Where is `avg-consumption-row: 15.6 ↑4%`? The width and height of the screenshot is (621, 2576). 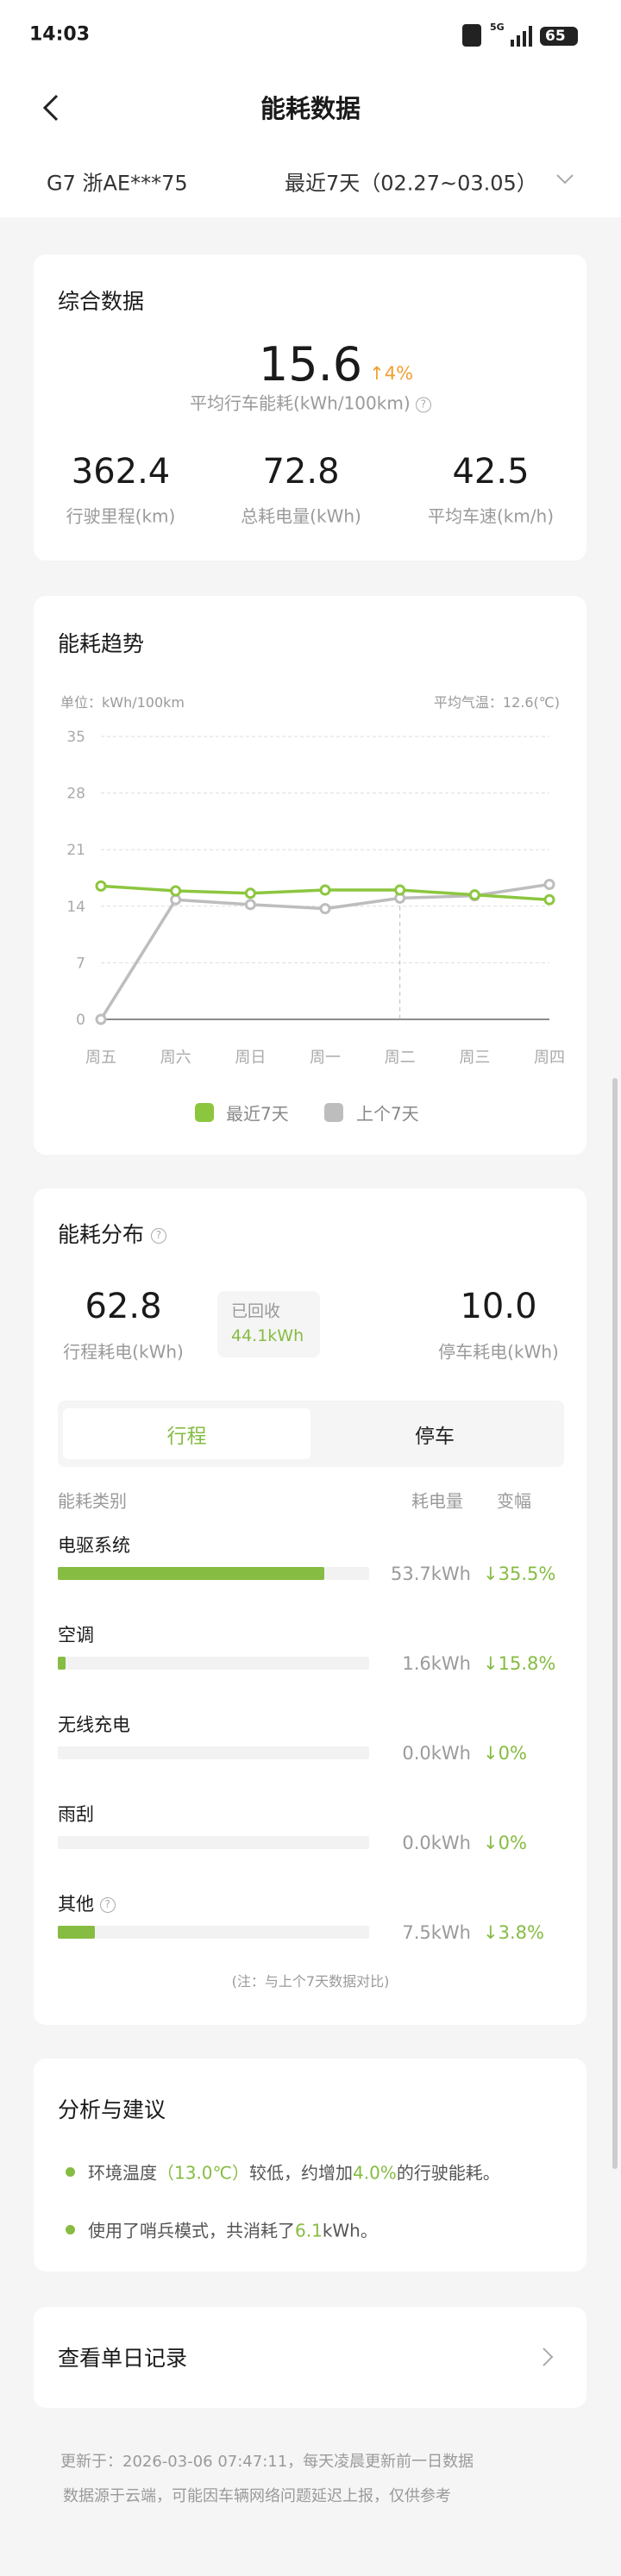
avg-consumption-row: 15.6 ↑4% is located at coordinates (310, 363).